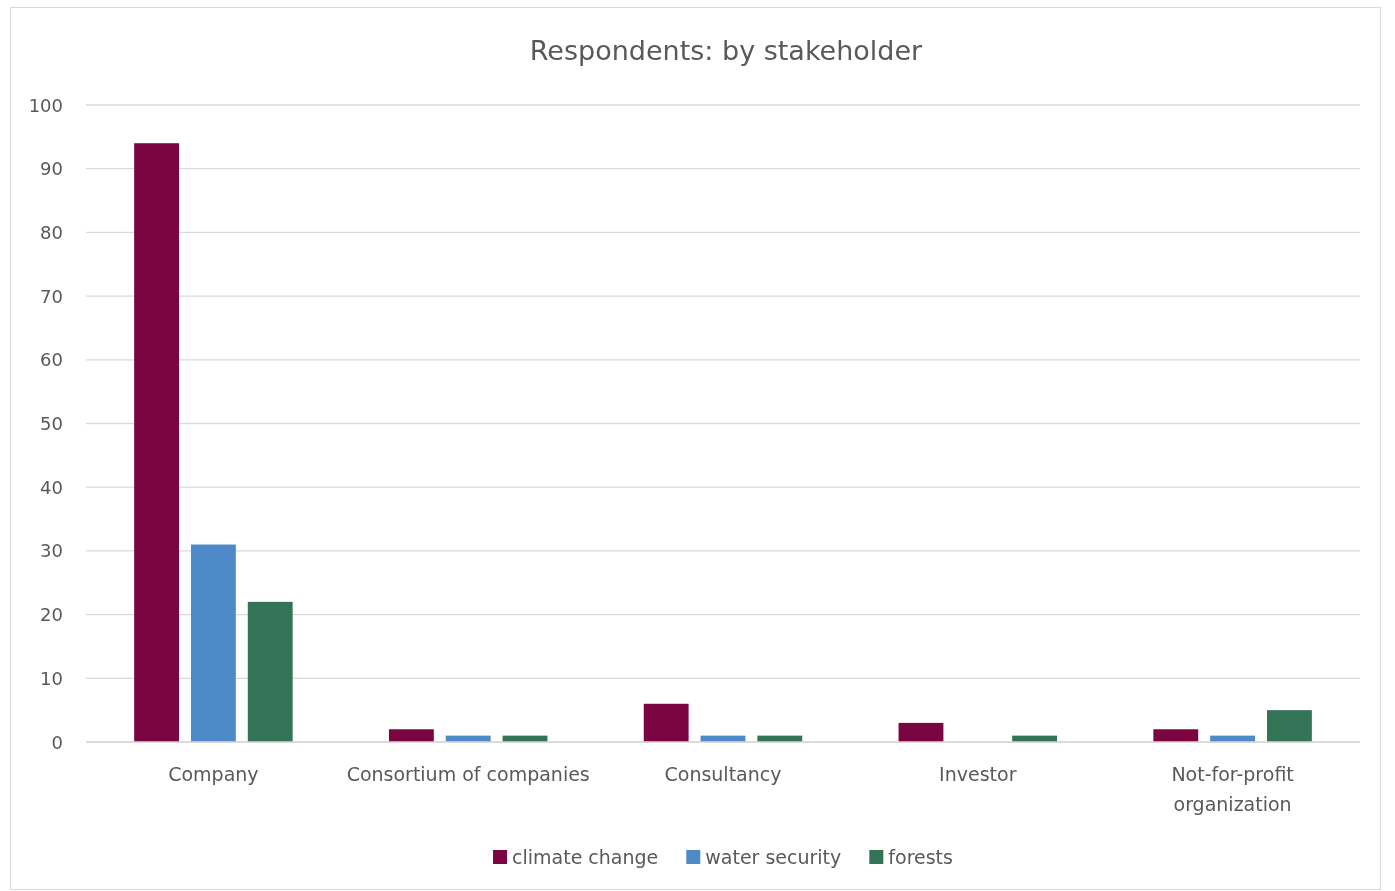 This screenshot has height=891, width=1395. I want to click on legend-label: forests, so click(920, 857).